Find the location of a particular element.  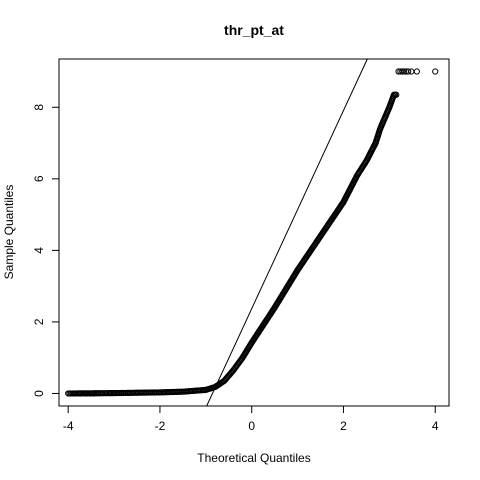

x-tick-label: -2 is located at coordinates (160, 426).